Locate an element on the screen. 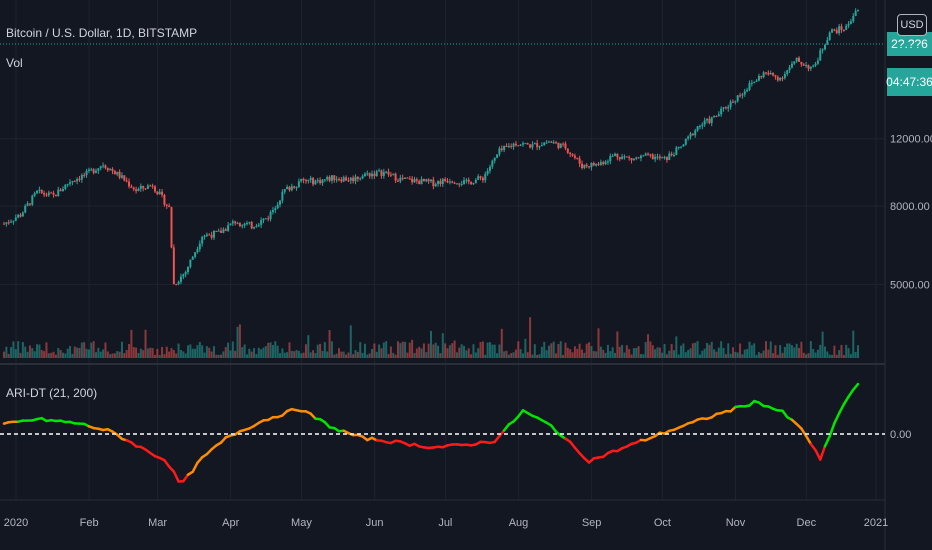 Image resolution: width=932 pixels, height=550 pixels. price-tick-label: 12000.00 is located at coordinates (911, 140).